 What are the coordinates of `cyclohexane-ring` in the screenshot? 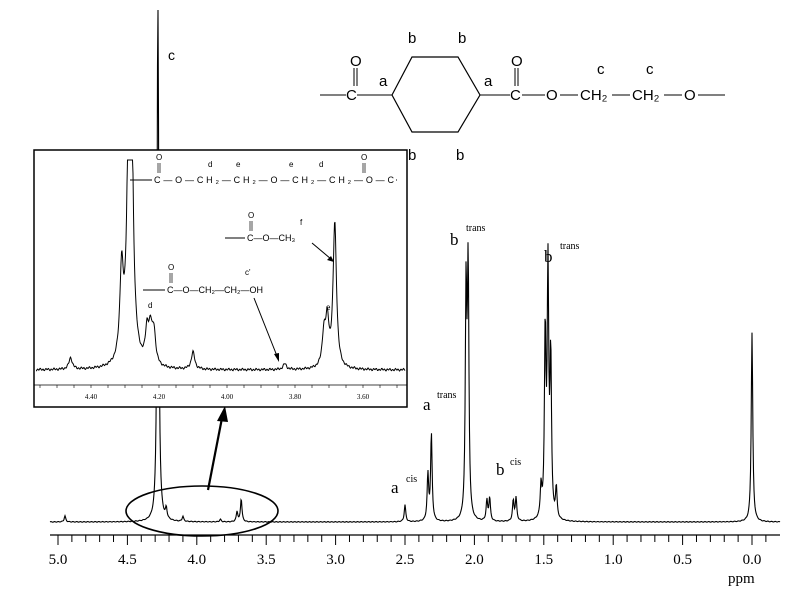 It's located at (436, 94).